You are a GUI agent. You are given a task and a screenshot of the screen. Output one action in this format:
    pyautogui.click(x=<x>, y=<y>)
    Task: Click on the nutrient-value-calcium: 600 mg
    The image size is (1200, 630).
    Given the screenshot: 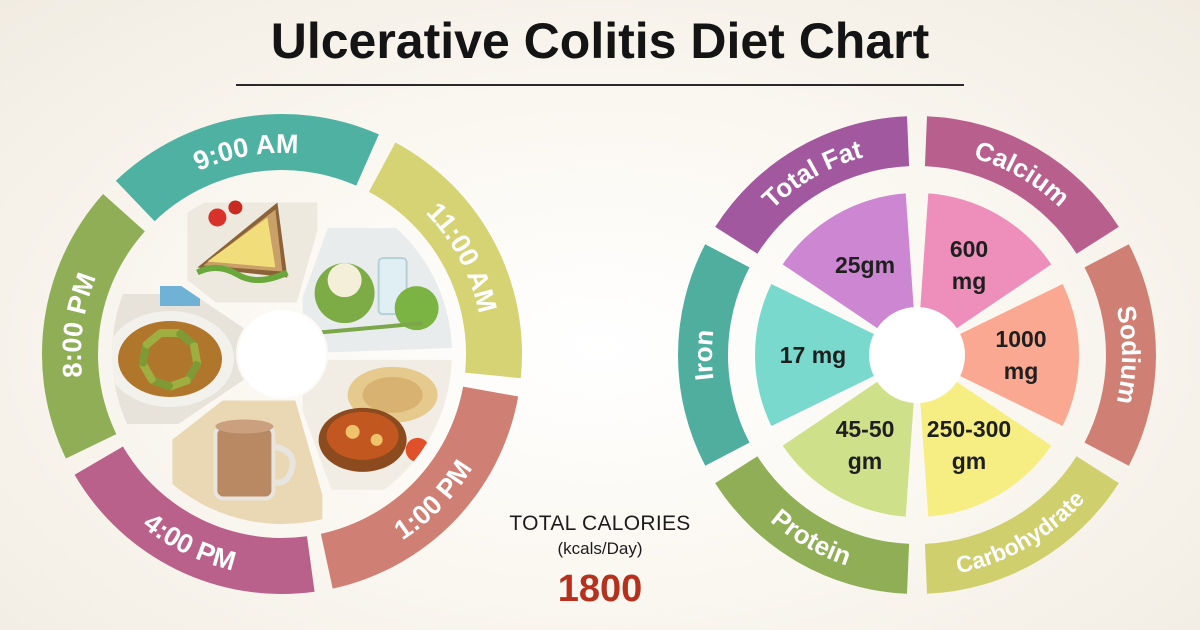 What is the action you would take?
    pyautogui.click(x=969, y=265)
    